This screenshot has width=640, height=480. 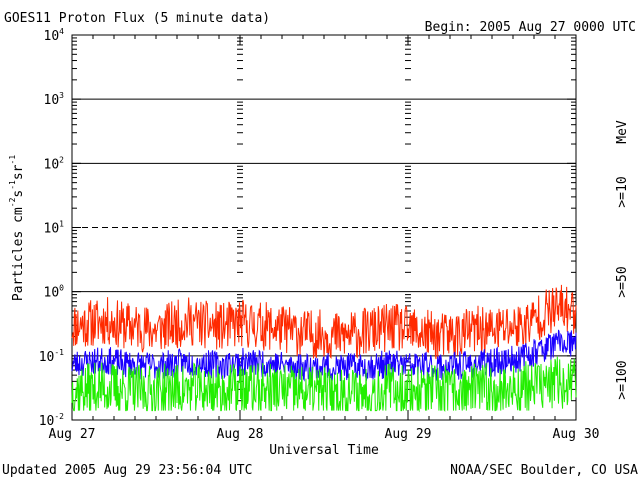 What do you see at coordinates (622, 191) in the screenshot?
I see `legend-item-10mev: >=10` at bounding box center [622, 191].